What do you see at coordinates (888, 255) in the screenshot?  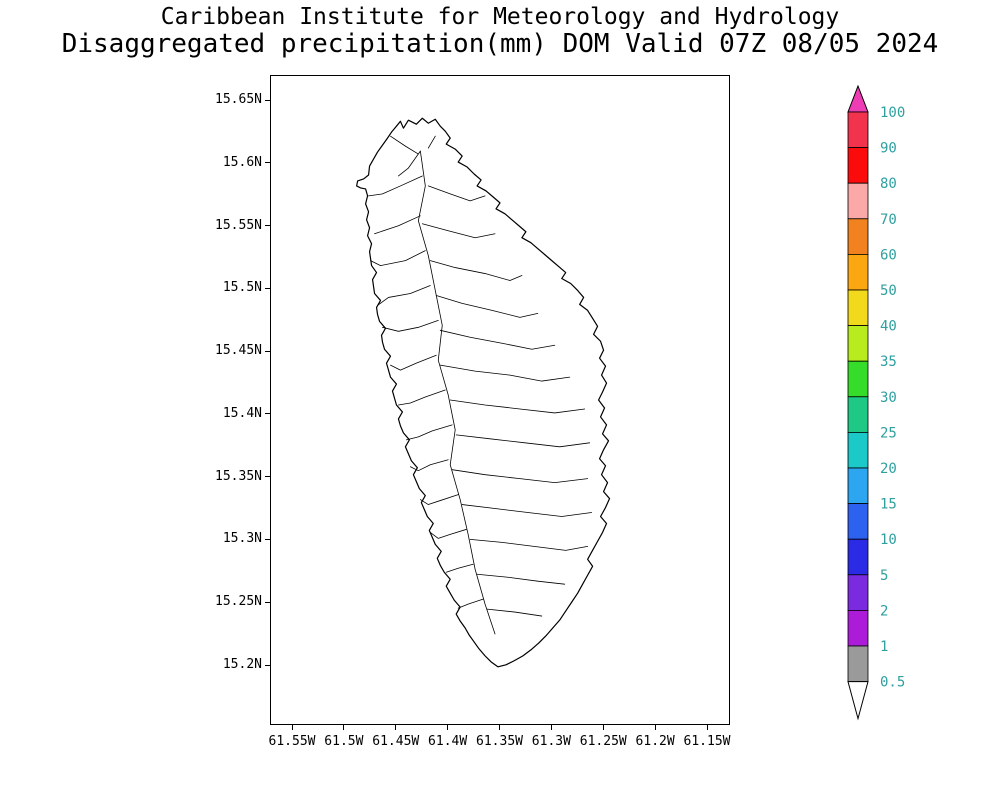 I see `colorbar-tick-label: 60` at bounding box center [888, 255].